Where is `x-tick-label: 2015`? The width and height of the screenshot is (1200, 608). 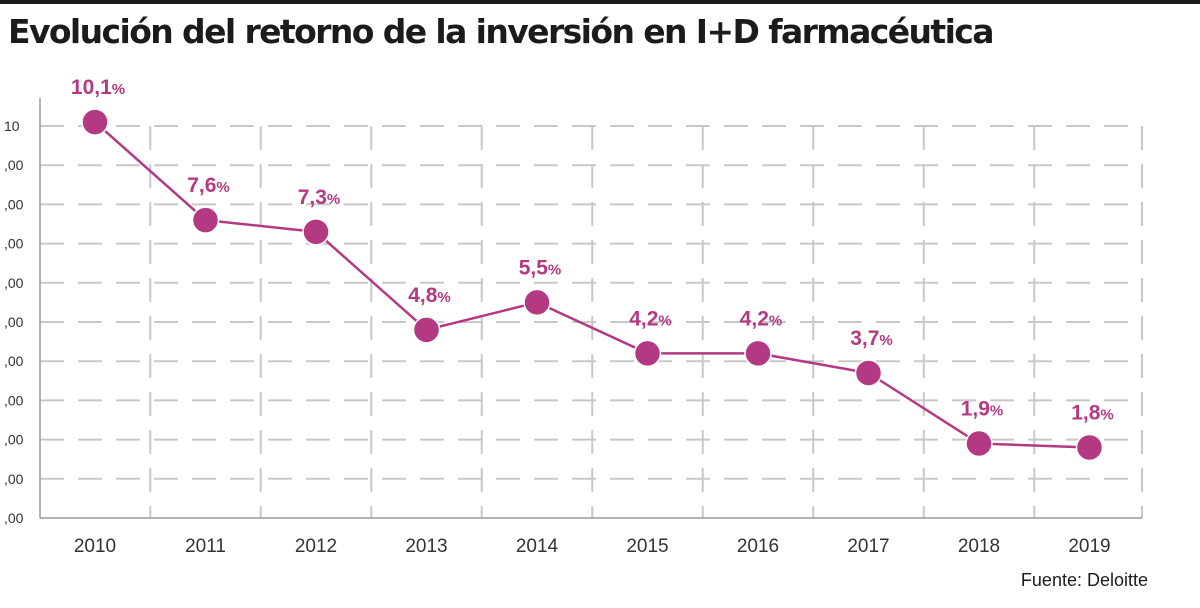
x-tick-label: 2015 is located at coordinates (647, 546).